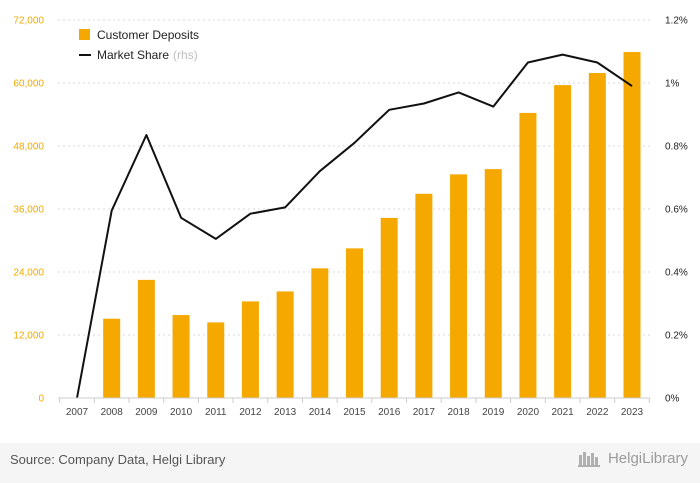 The height and width of the screenshot is (483, 700). I want to click on right-tick-label: 1.2%, so click(676, 21).